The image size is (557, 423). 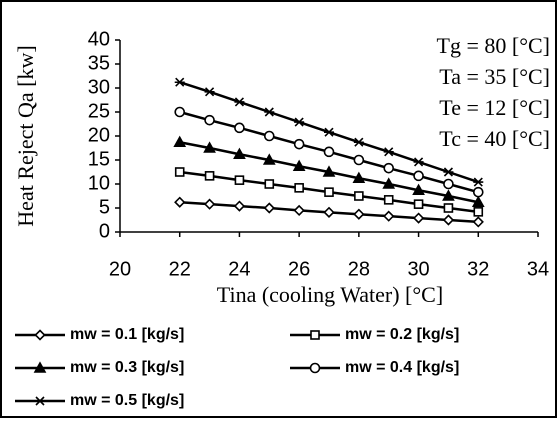 I want to click on y-tick-label: 0, so click(x=104, y=231).